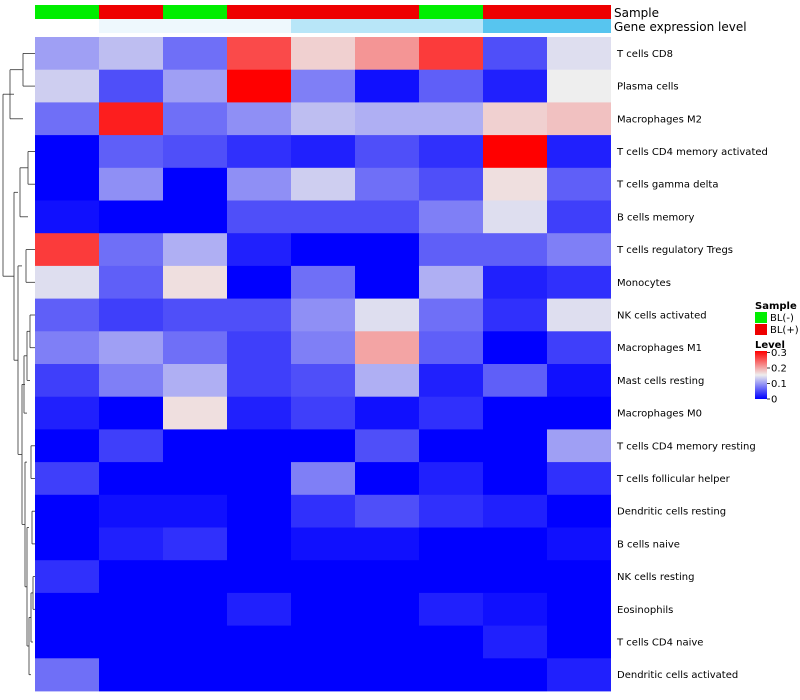 Image resolution: width=800 pixels, height=700 pixels. What do you see at coordinates (636, 13) in the screenshot?
I see `sample-annotation-label: Sample` at bounding box center [636, 13].